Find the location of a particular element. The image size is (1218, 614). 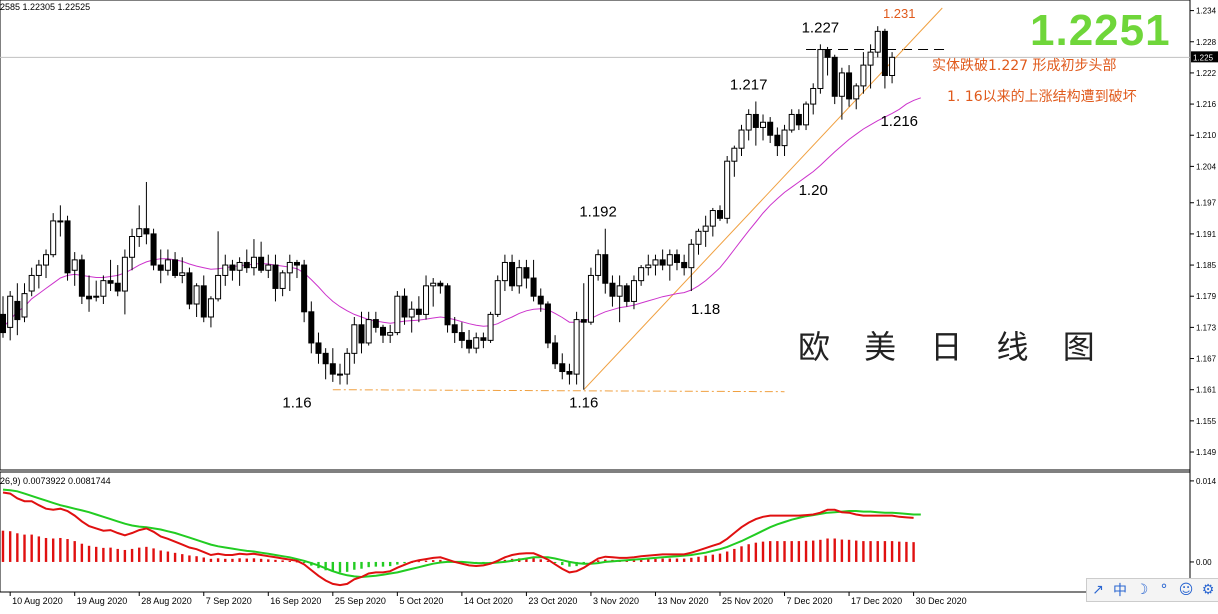

x-tick-label: 17 Dec 2020 is located at coordinates (876, 601).